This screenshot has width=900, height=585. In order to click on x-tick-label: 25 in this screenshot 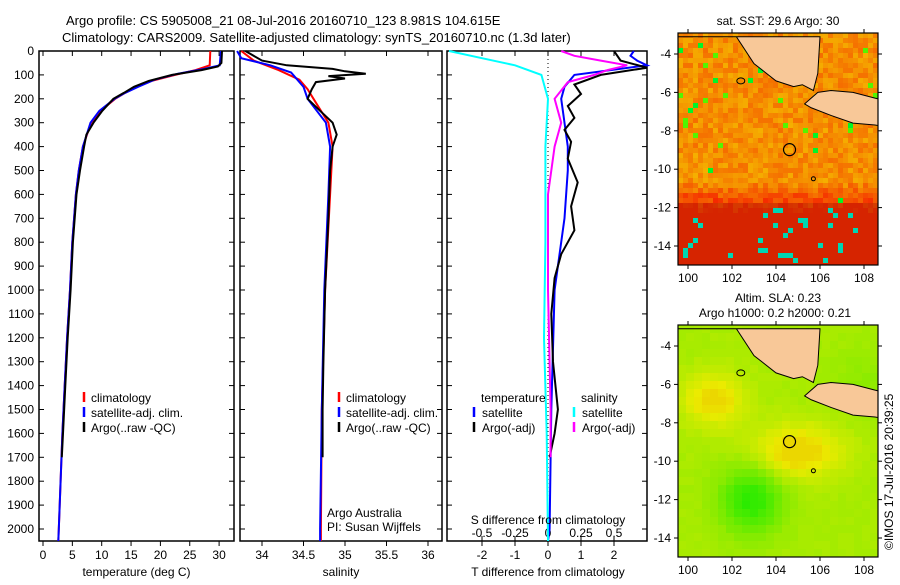, I will do `click(190, 555)`.